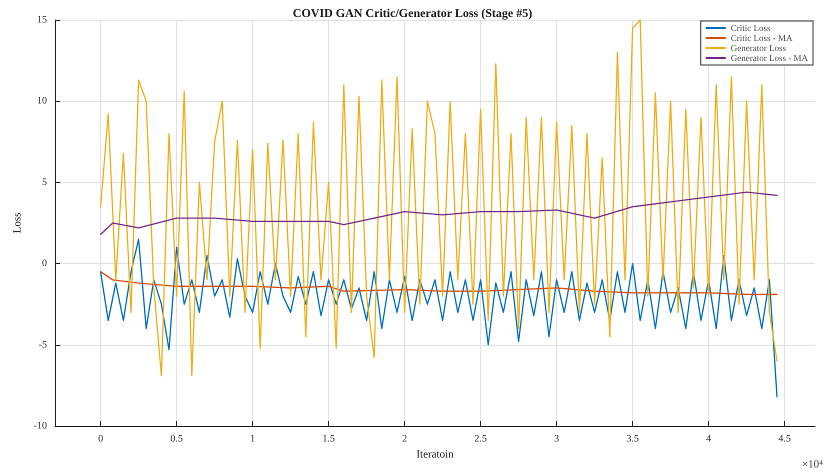 Image resolution: width=825 pixels, height=474 pixels. Describe the element at coordinates (762, 38) in the screenshot. I see `legend-label: Critic Loss - MA` at that location.